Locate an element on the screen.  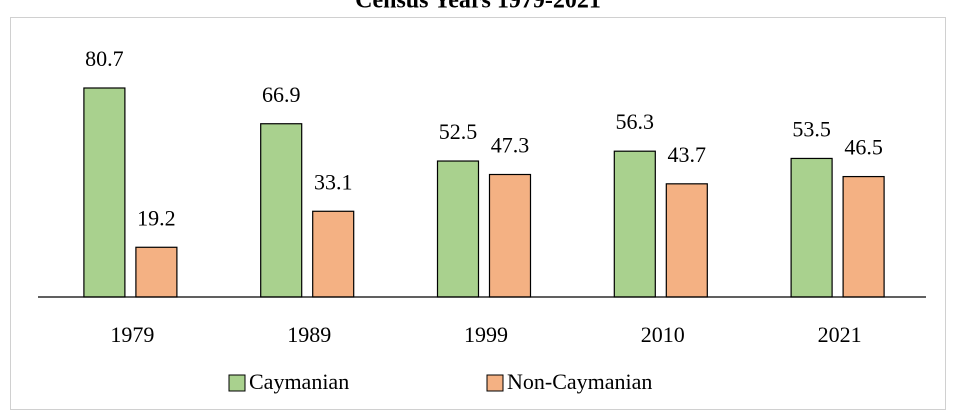
chart-title: Census Years 1979-2021 is located at coordinates (478, 7).